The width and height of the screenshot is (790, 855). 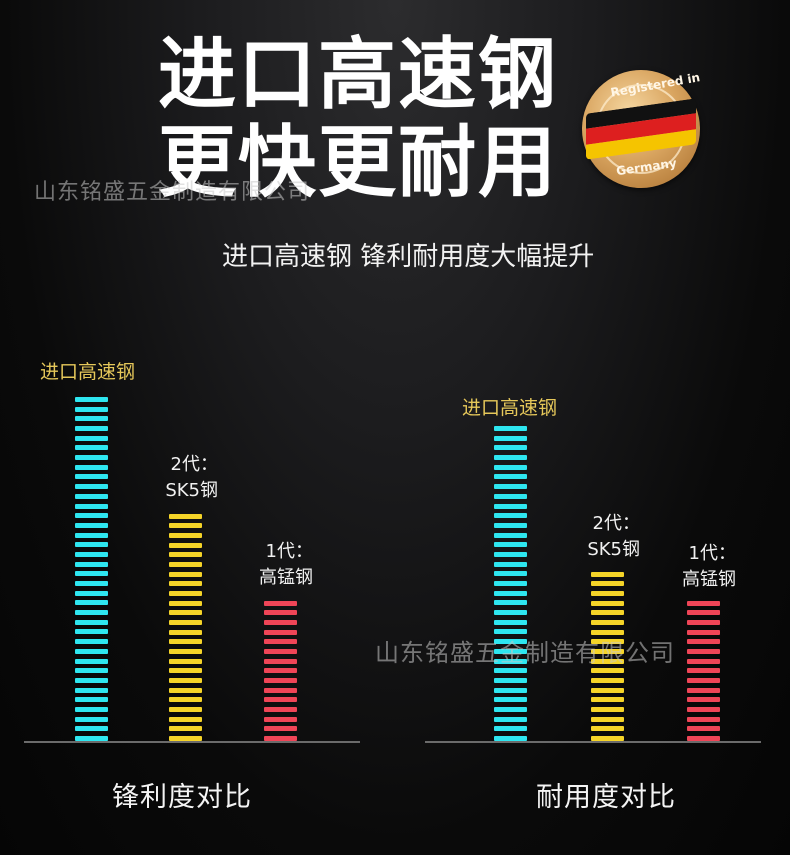 I want to click on chart-caption: 锋利度对比, so click(x=182, y=797).